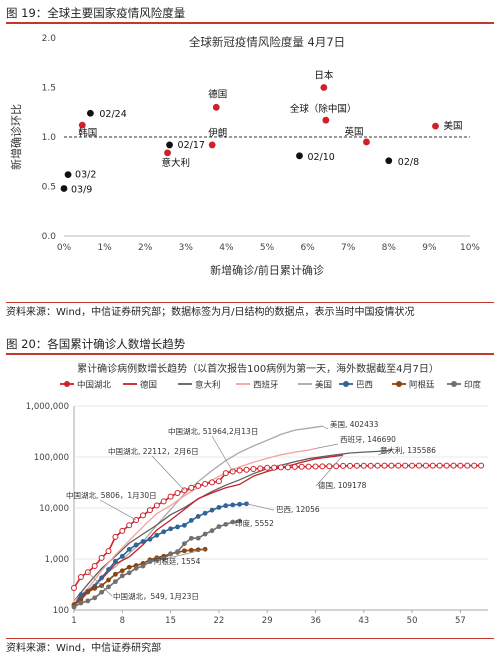 The image size is (500, 657). Describe the element at coordinates (170, 621) in the screenshot. I see `x-tick-label: 15` at that location.